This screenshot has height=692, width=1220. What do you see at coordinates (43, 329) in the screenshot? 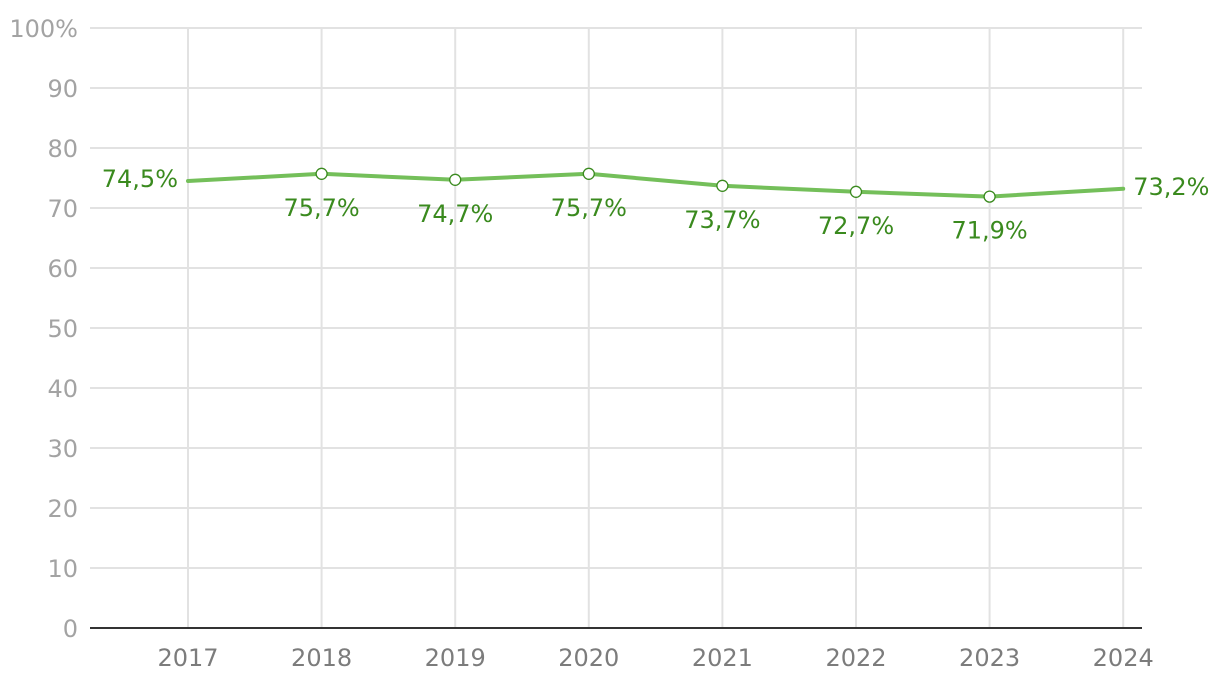
I see `y-axis-ticks: 0 10 20 30 40 50 60 70 80 90 100%` at bounding box center [43, 329].